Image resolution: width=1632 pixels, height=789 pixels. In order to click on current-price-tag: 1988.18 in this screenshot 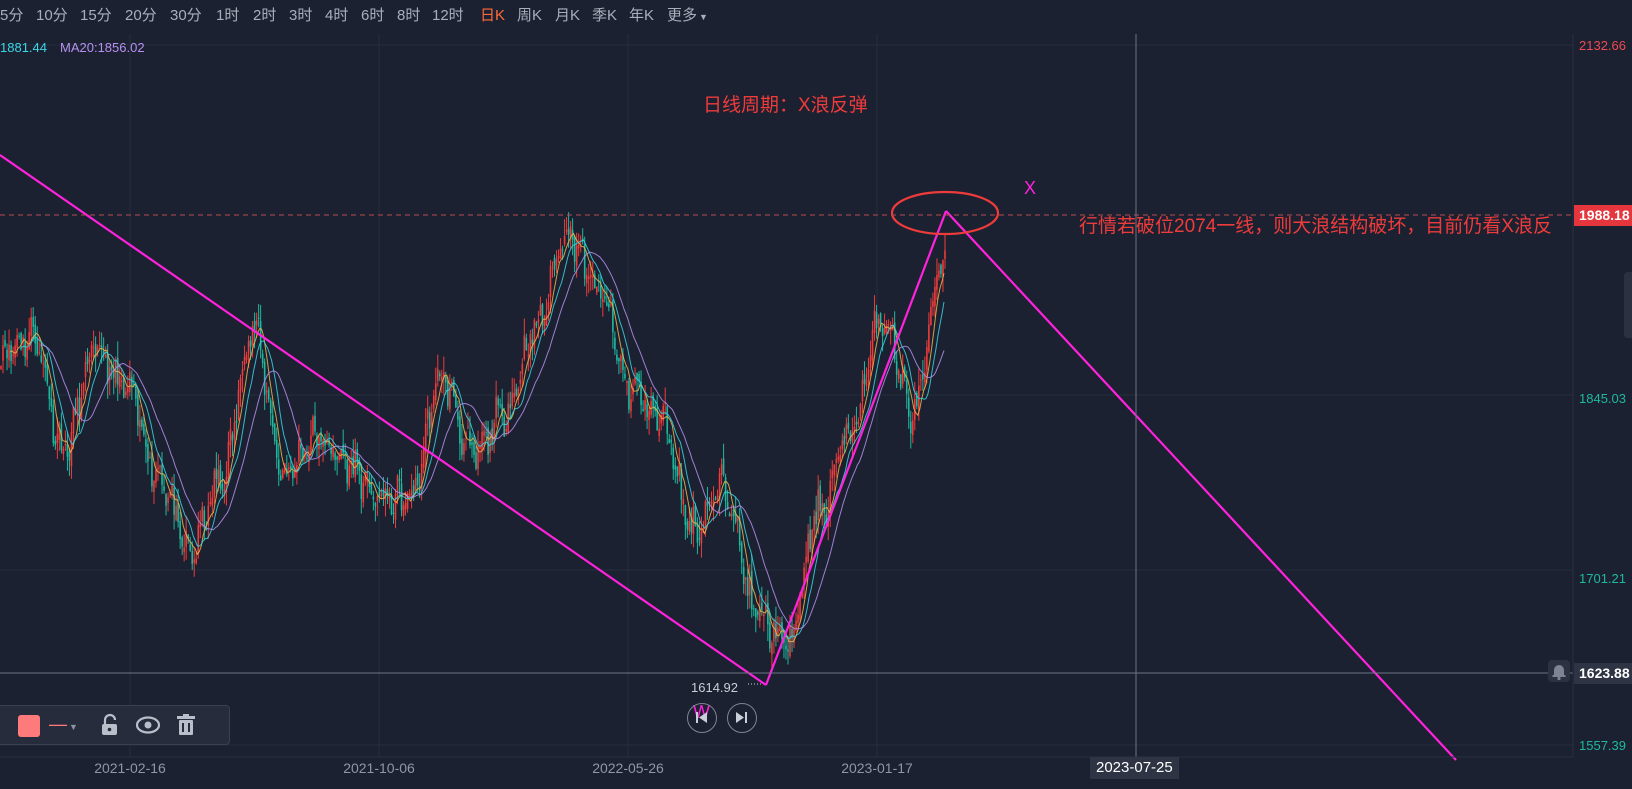, I will do `click(1603, 215)`.